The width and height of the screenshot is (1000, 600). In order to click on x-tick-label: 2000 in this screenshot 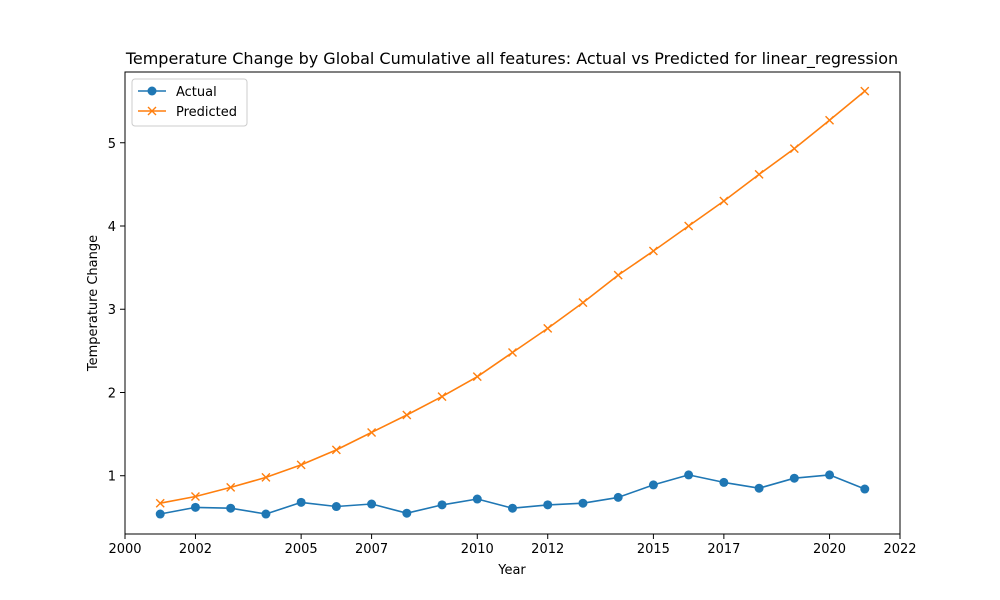, I will do `click(124, 549)`.